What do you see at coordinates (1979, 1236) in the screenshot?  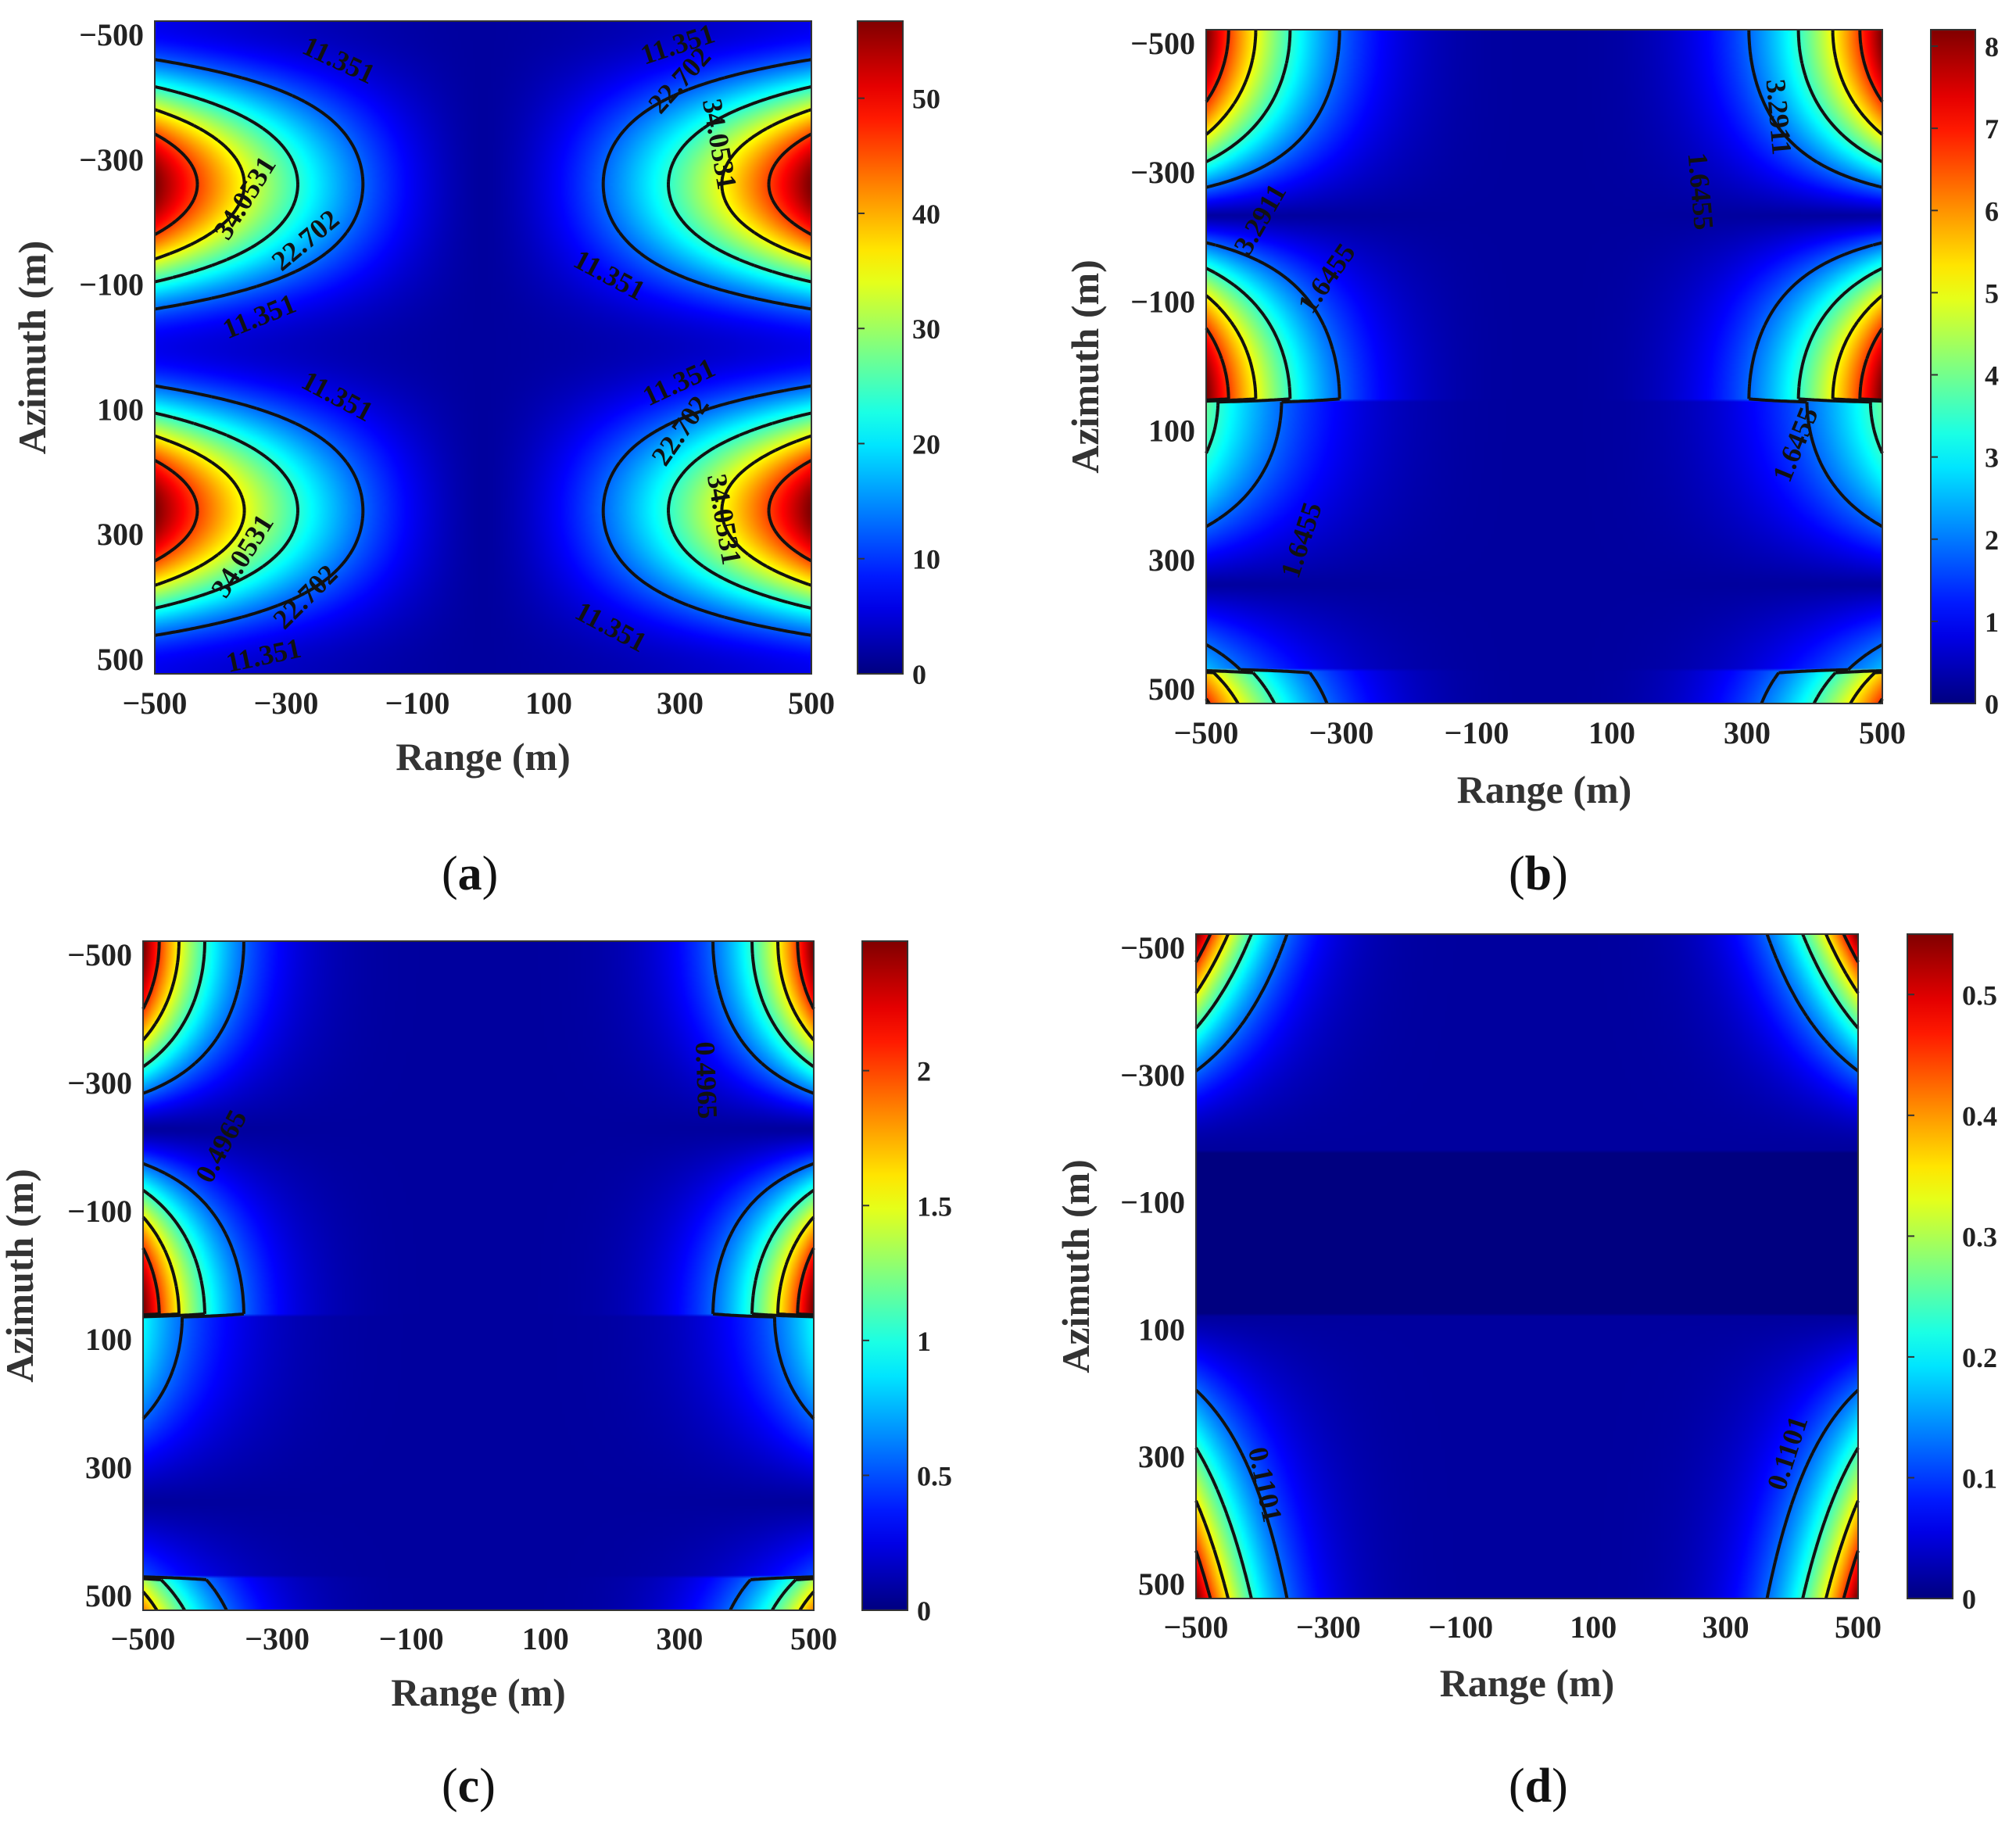 I see `colorbar-tick-d-3: 0.3` at bounding box center [1979, 1236].